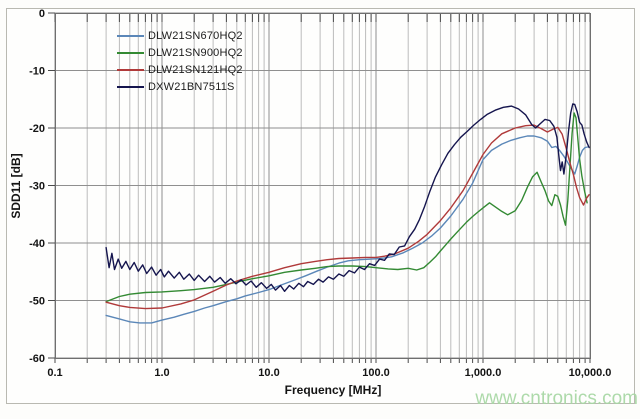 The image size is (640, 419). I want to click on legend-item-DLW21SN670HQ2: DLW21SN670HQ2, so click(180, 35).